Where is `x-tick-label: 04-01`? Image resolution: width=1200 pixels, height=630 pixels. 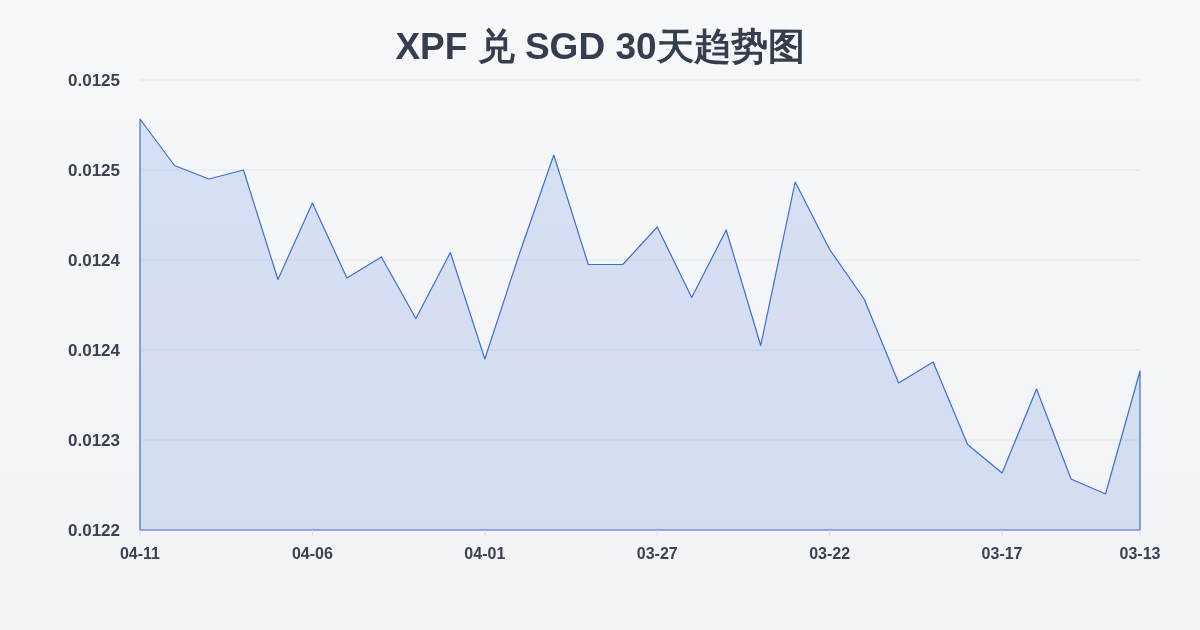 x-tick-label: 04-01 is located at coordinates (485, 553).